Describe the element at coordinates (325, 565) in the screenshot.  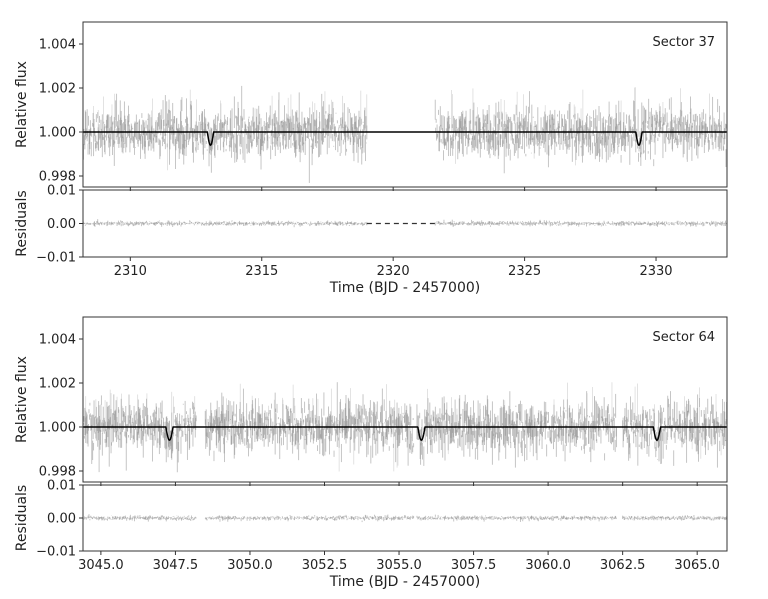
I see `x-tick-label: 3052.5` at that location.